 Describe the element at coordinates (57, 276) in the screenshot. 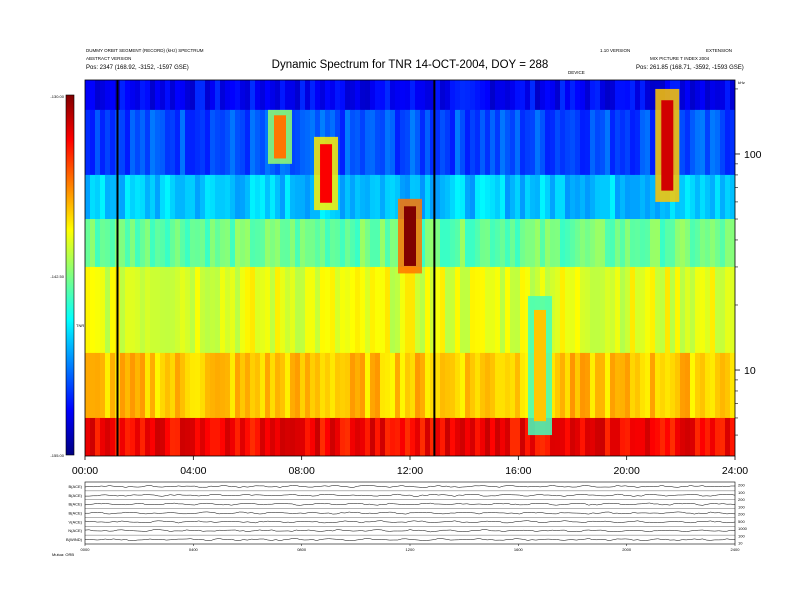

I see `colorbar-ticks: -130.00 -142.50 -155.00` at that location.